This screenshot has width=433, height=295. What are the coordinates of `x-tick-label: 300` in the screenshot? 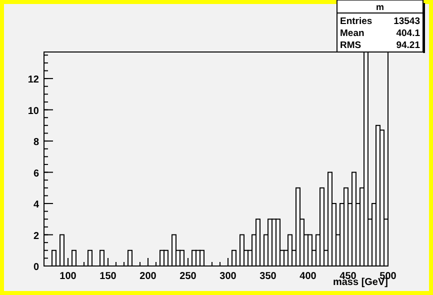 It's located at (228, 276).